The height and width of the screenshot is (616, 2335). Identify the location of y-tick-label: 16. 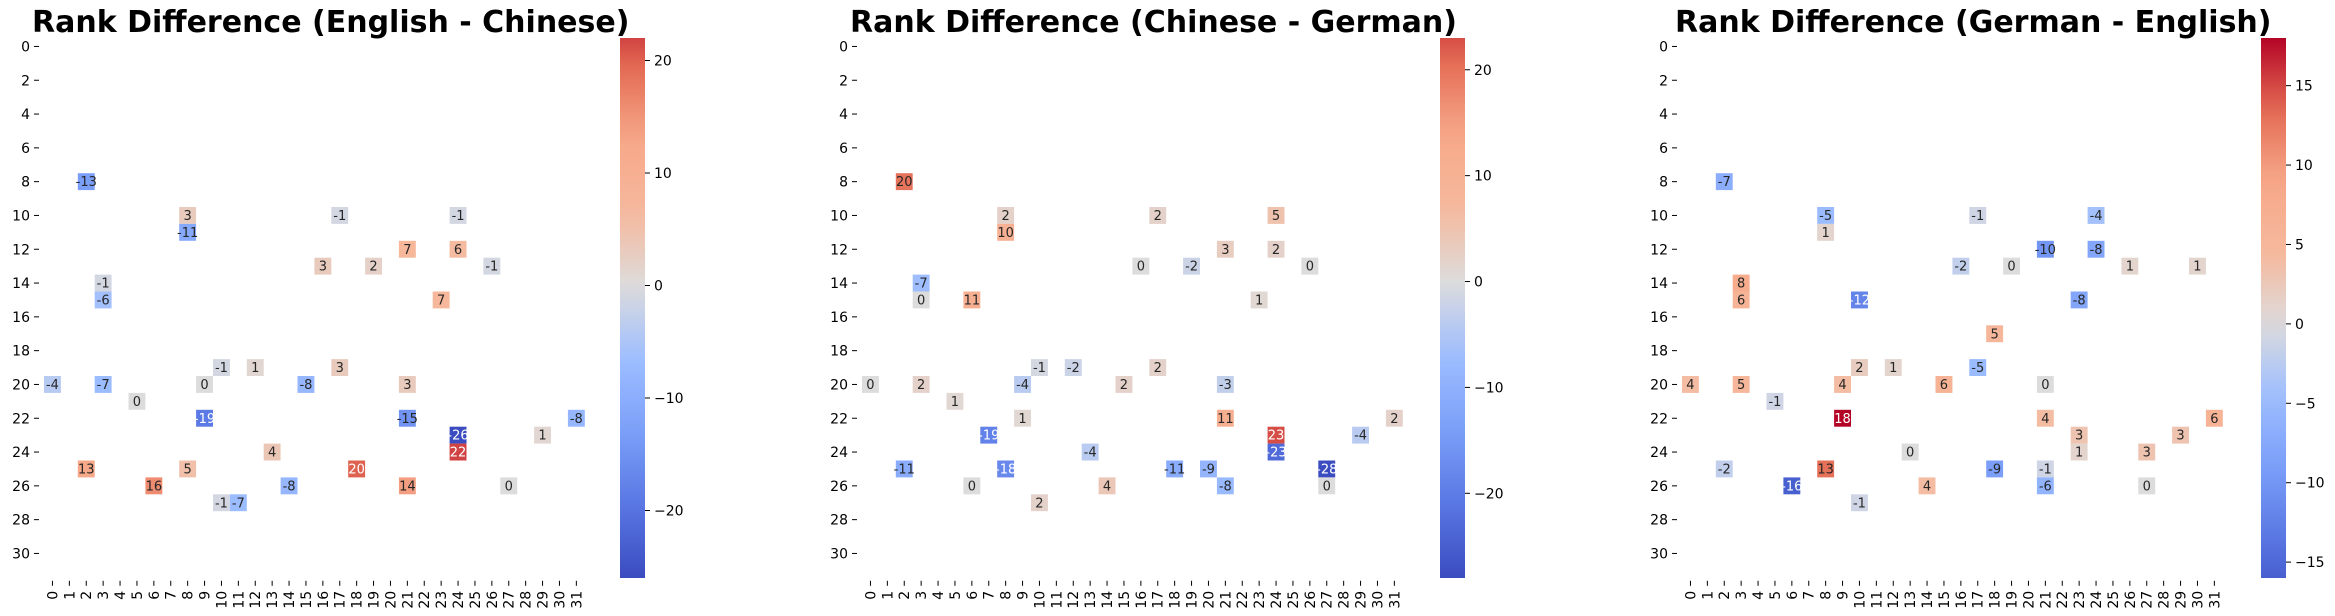
(1659, 318).